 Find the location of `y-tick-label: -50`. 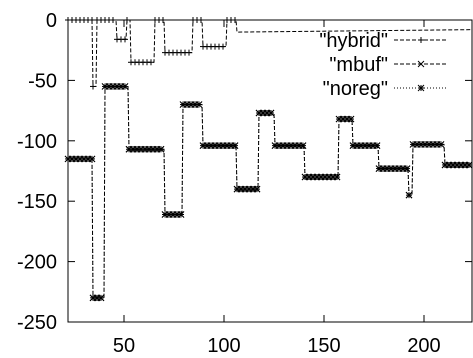

y-tick-label: -50 is located at coordinates (42, 81).